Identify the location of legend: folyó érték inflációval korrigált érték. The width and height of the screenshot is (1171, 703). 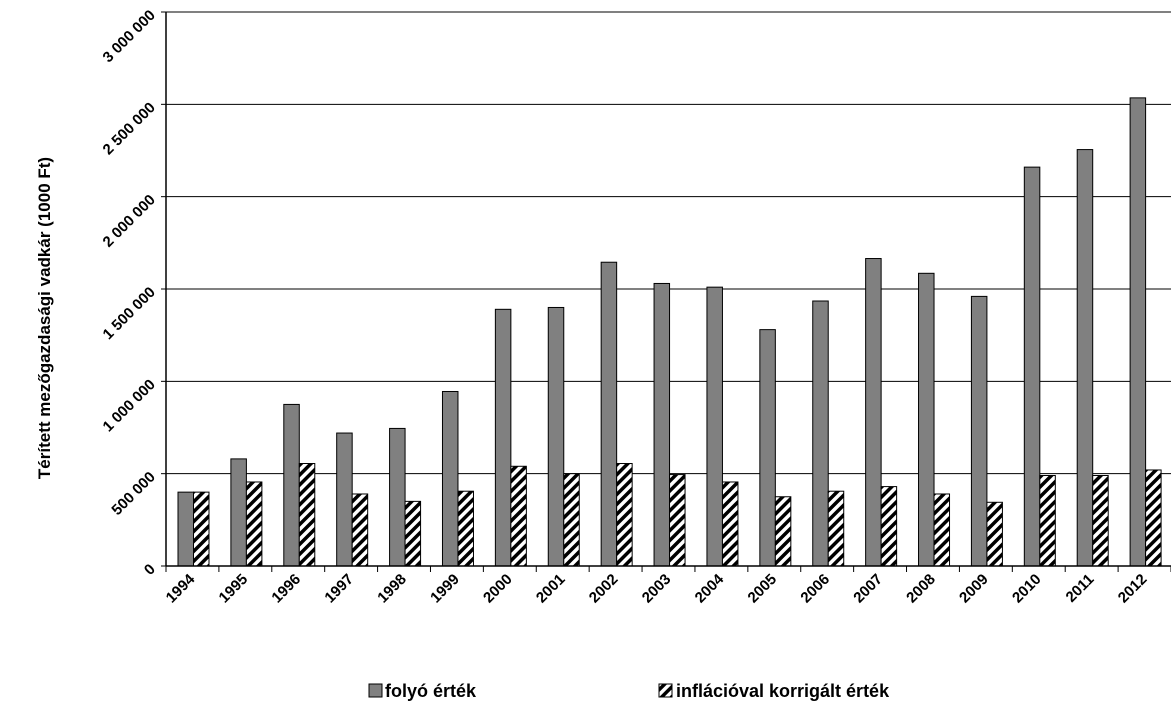
(629, 691).